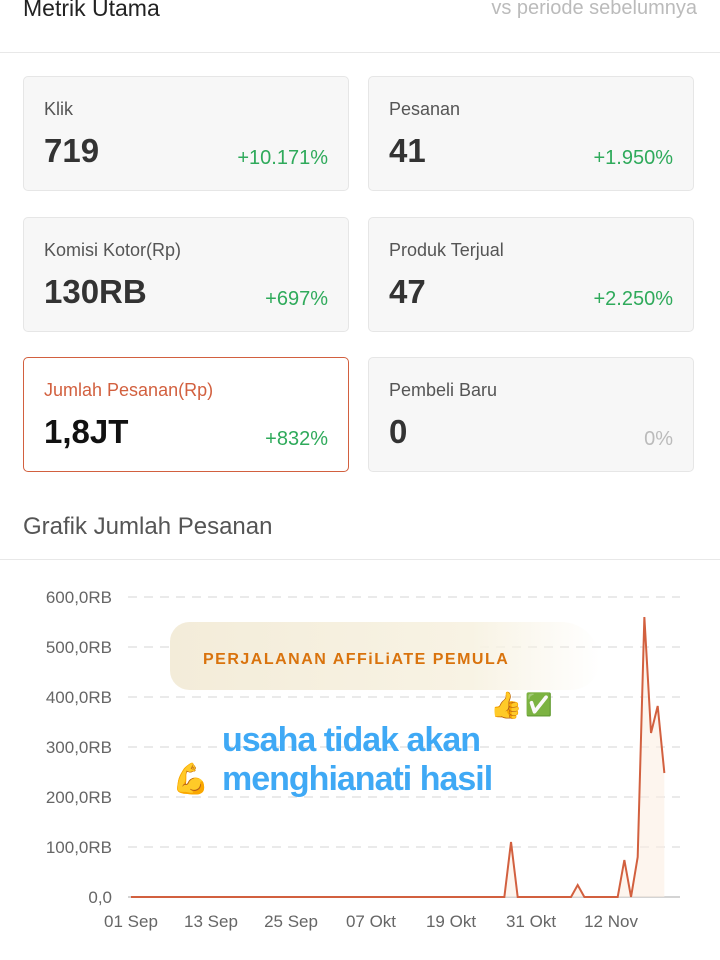  Describe the element at coordinates (451, 921) in the screenshot. I see `x-tick-label: 19 Okt` at that location.